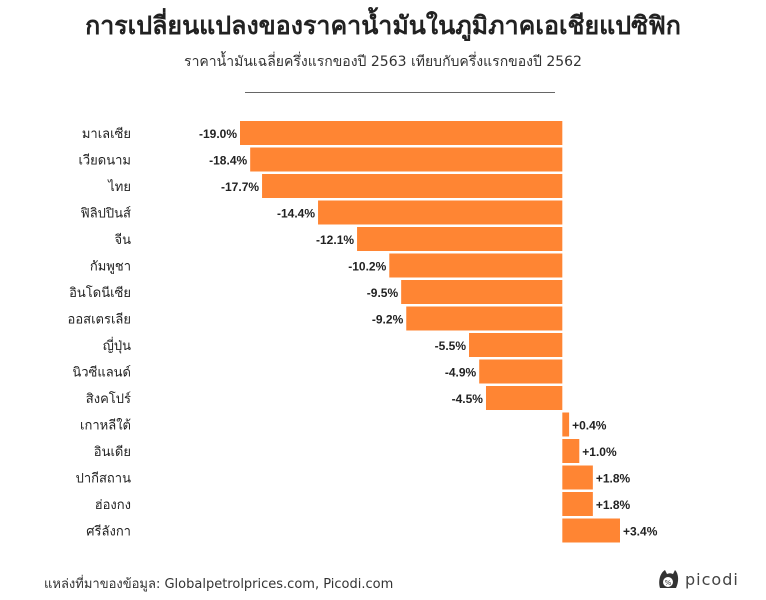 The height and width of the screenshot is (600, 766). I want to click on category-label-10: สิงคโปร์, so click(108, 399).